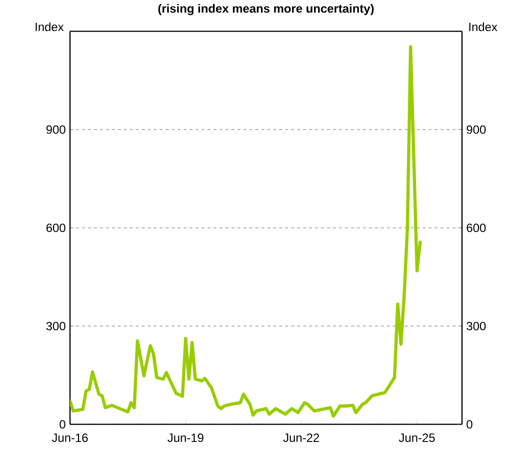 This screenshot has width=526, height=453. I want to click on x-tick-label: Jun-16, so click(70, 437).